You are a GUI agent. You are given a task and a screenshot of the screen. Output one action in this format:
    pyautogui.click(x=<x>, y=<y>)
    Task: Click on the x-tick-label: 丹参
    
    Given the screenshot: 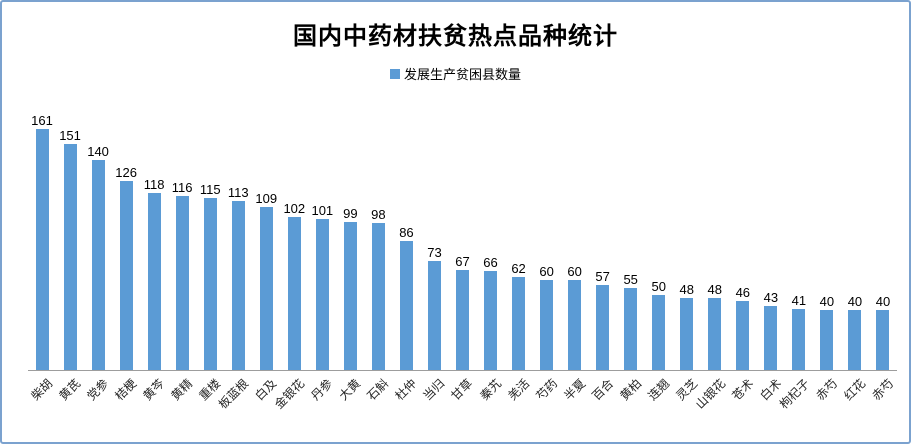 What is the action you would take?
    pyautogui.click(x=322, y=390)
    